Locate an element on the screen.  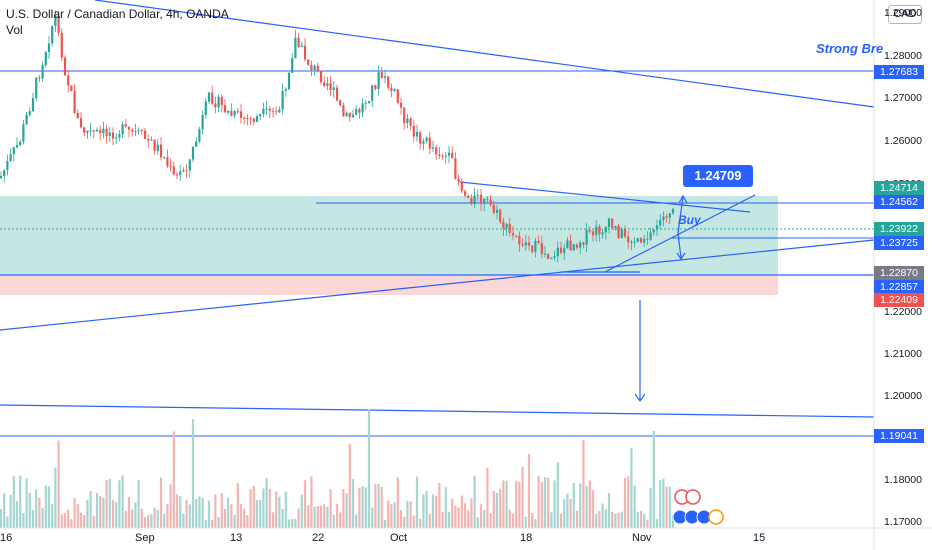
time-axis-label: 22 is located at coordinates (318, 538).